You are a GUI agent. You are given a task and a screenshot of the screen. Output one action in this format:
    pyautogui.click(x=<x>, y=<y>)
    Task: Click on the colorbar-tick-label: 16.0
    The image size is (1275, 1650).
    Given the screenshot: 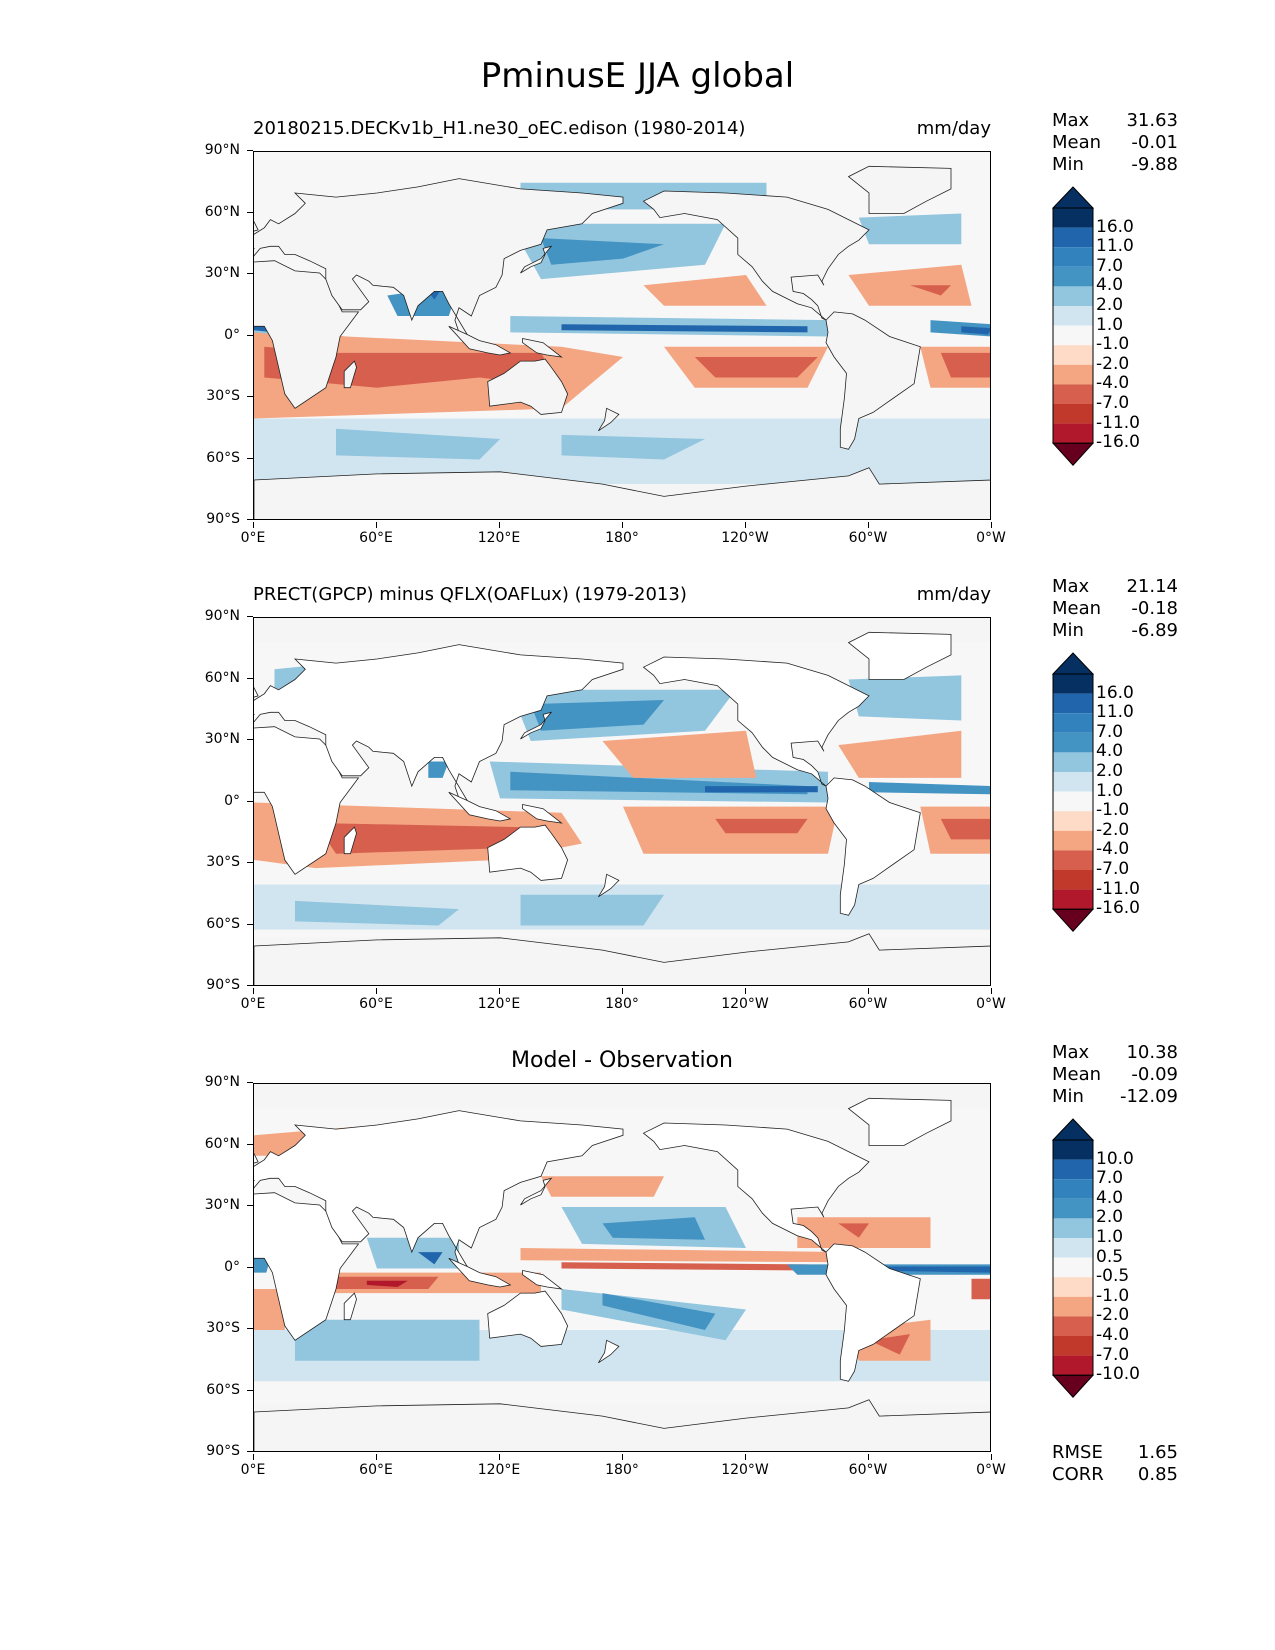 What is the action you would take?
    pyautogui.click(x=1115, y=692)
    